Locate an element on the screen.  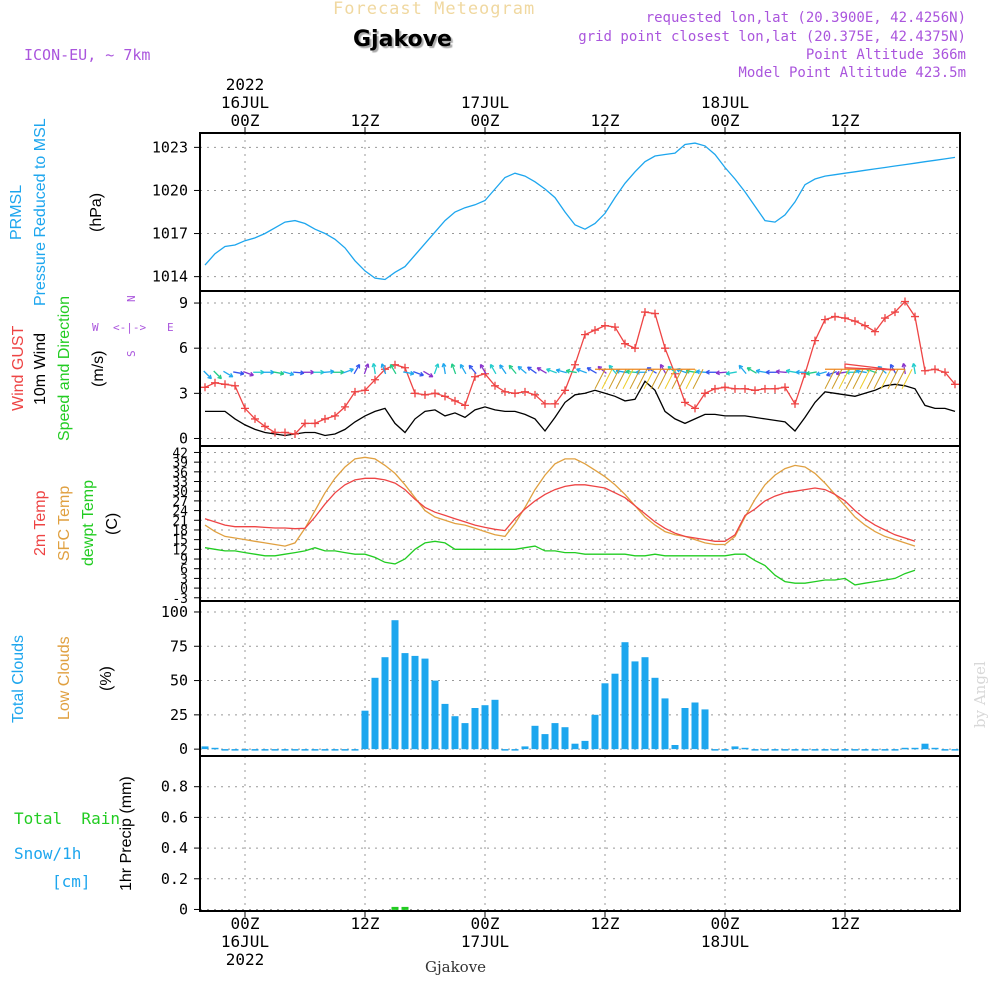
clouds-ytick-label: 100 is located at coordinates (174, 612).